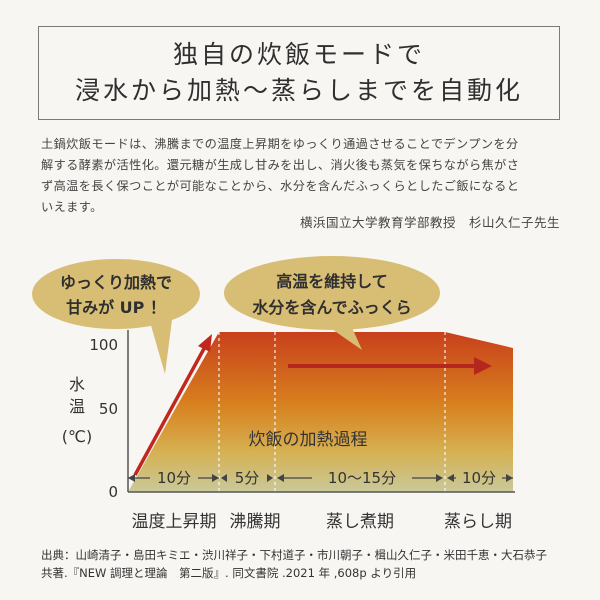  I want to click on segment-4-duration: 10分, so click(479, 478).